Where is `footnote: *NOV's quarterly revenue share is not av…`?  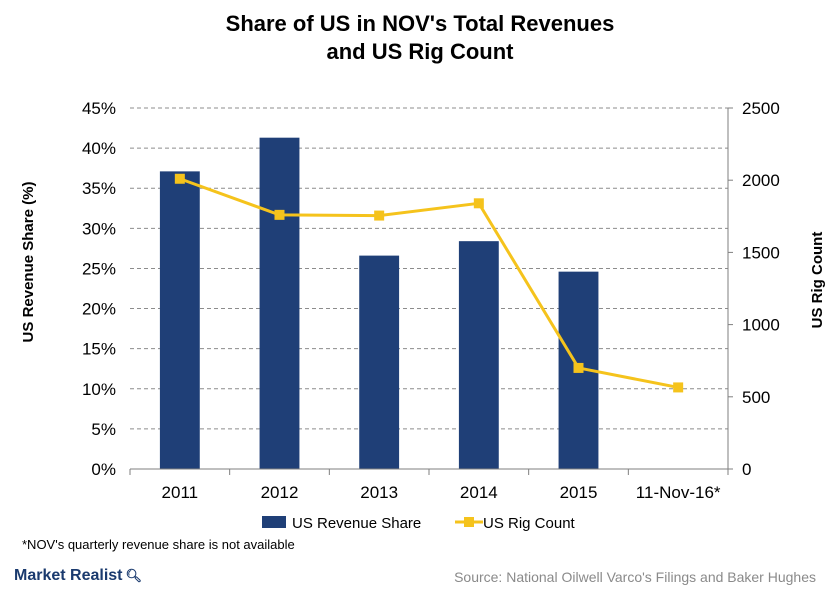
footnote: *NOV's quarterly revenue share is not av… is located at coordinates (158, 544).